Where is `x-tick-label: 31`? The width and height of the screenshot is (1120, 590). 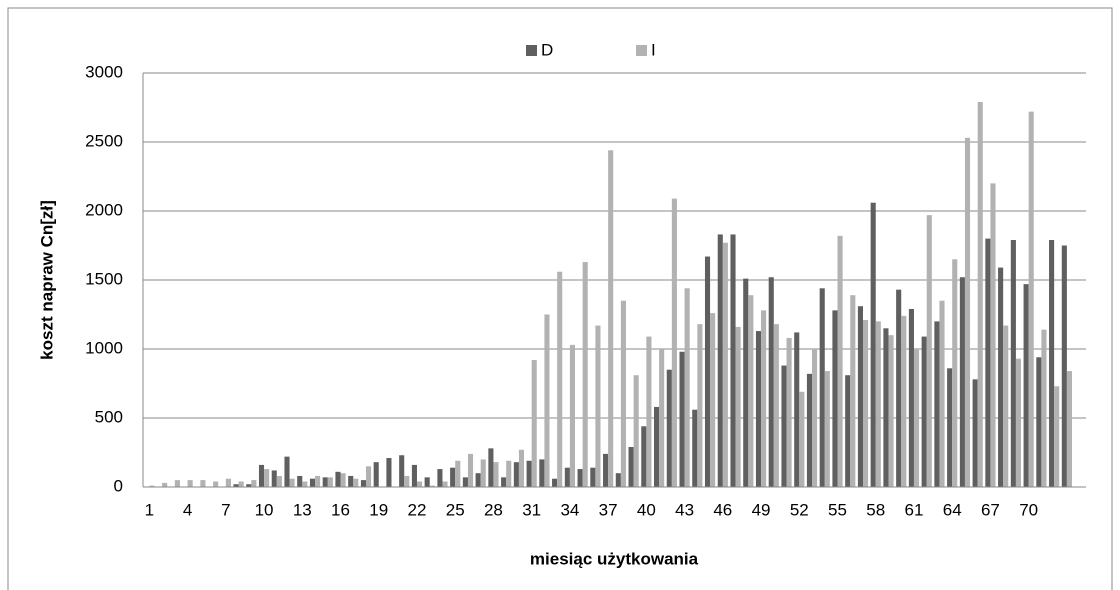
x-tick-label: 31 is located at coordinates (531, 509).